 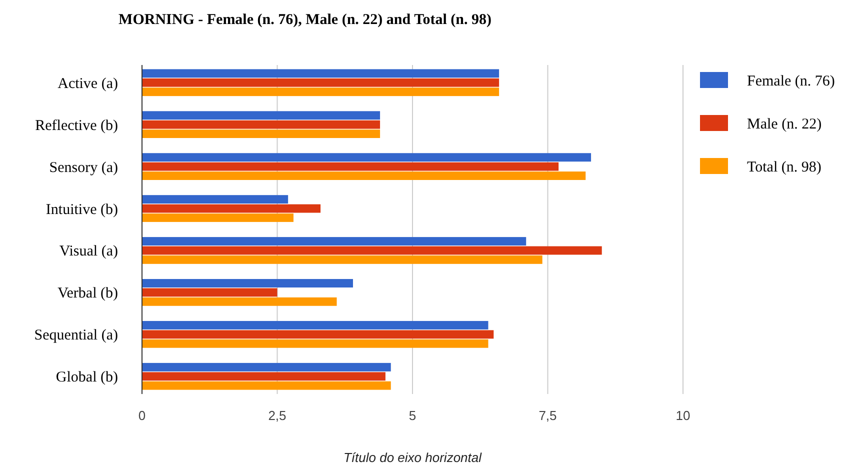 I want to click on x-tick-label: 2,5, so click(x=277, y=415).